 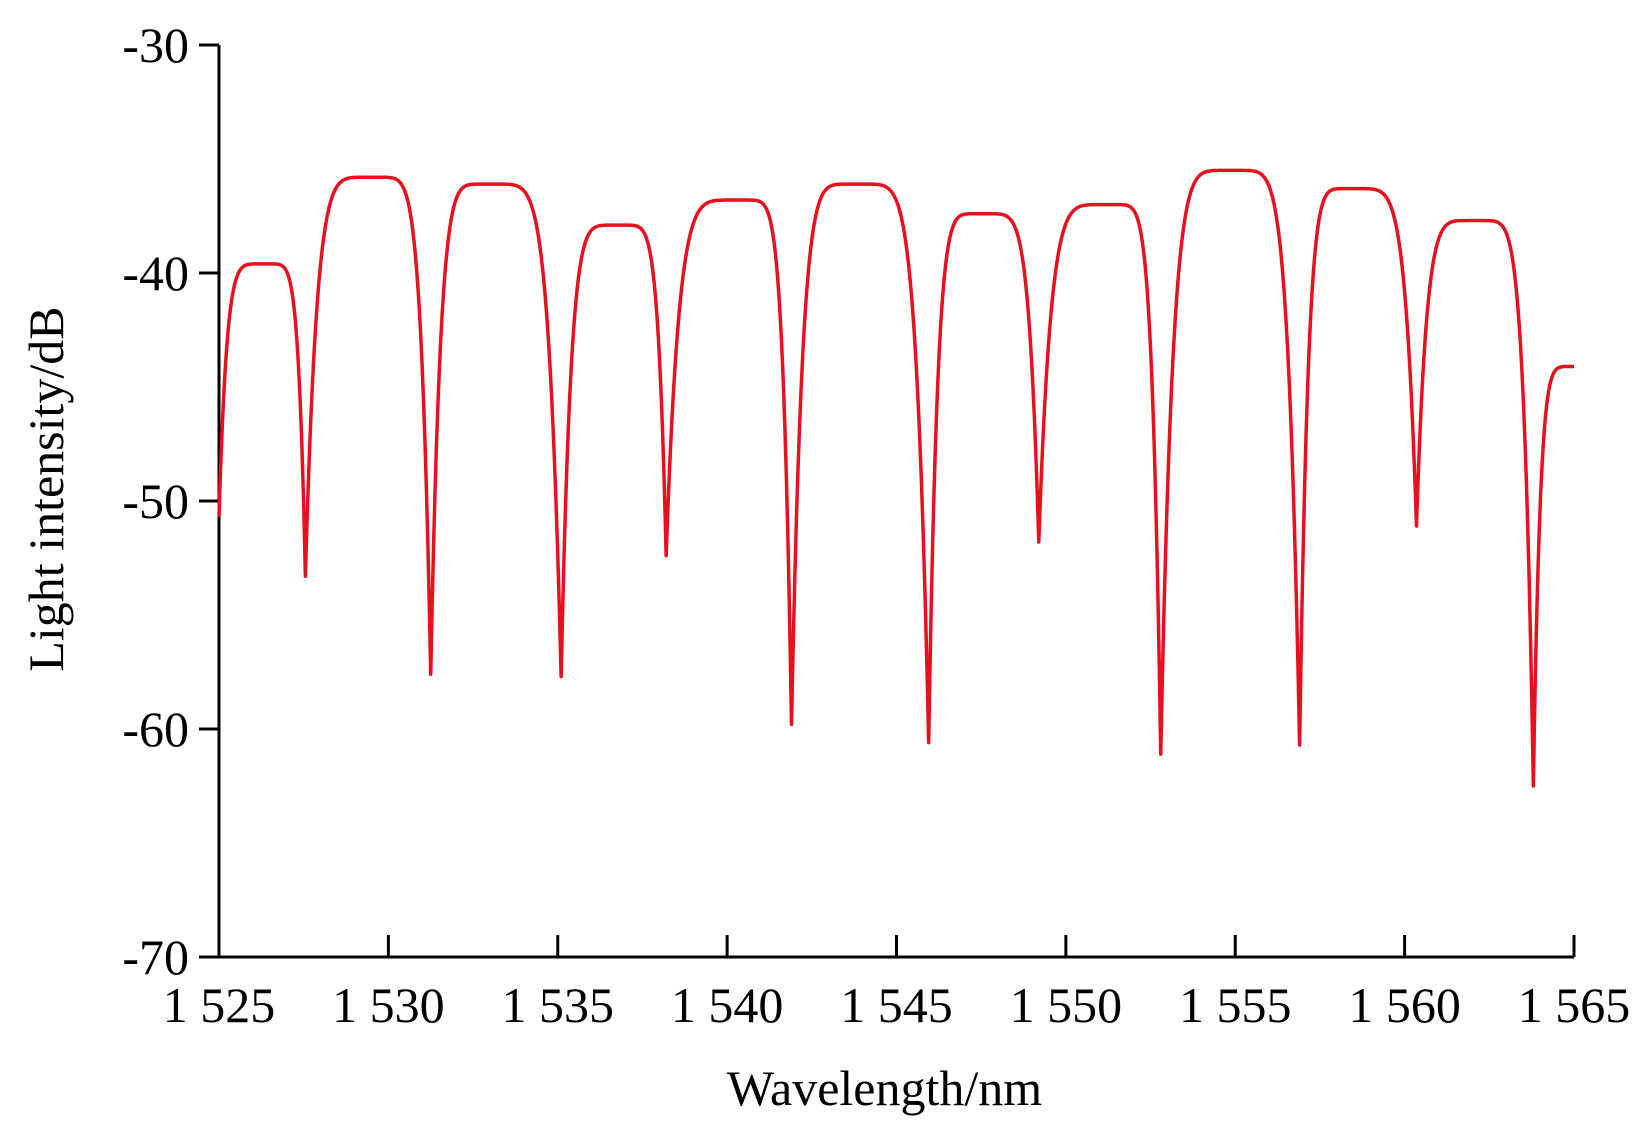 What do you see at coordinates (1574, 1005) in the screenshot?
I see `x-tick-label: 1 565` at bounding box center [1574, 1005].